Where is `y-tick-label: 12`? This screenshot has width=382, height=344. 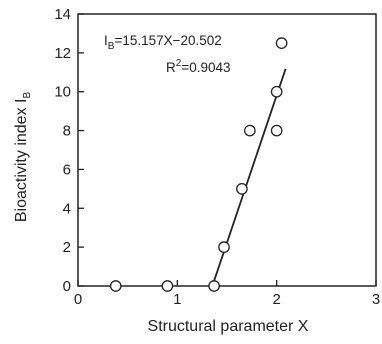
y-tick-label: 12 is located at coordinates (62, 53).